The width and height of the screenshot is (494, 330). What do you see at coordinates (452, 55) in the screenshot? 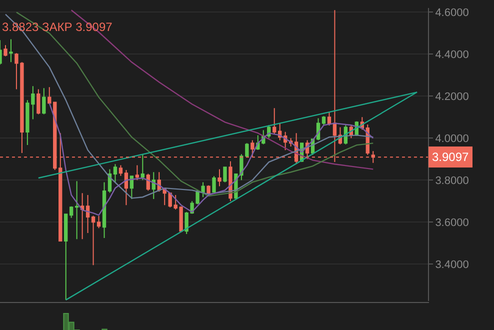
I see `y-tick-label: 4.4000` at bounding box center [452, 55].